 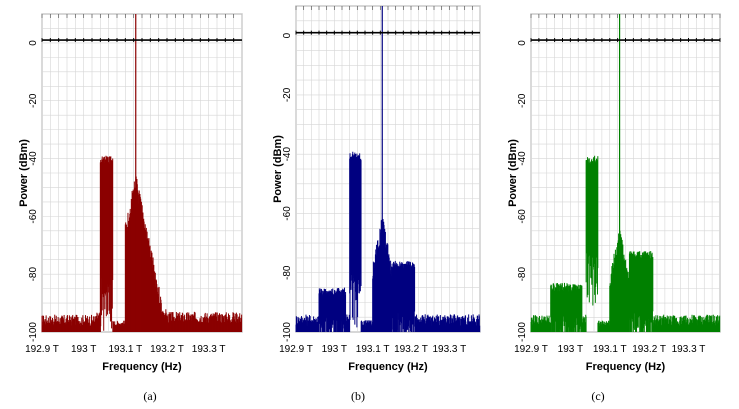 What do you see at coordinates (149, 396) in the screenshot?
I see `caption-a: (a)` at bounding box center [149, 396].